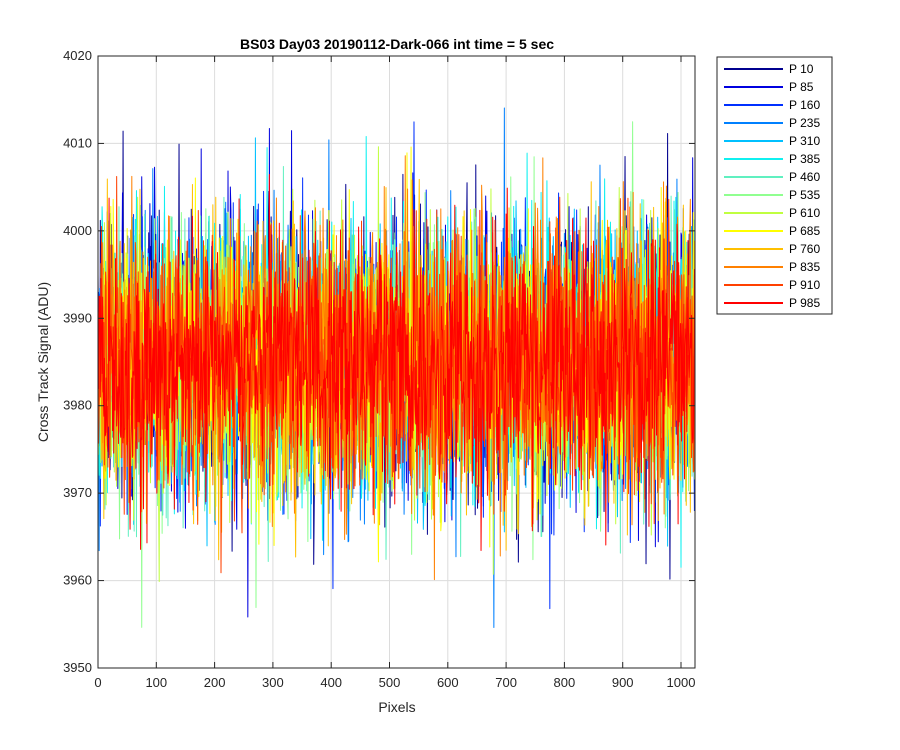 This screenshot has width=900, height=750. What do you see at coordinates (77, 317) in the screenshot?
I see `y-tick-label: 3990` at bounding box center [77, 317].